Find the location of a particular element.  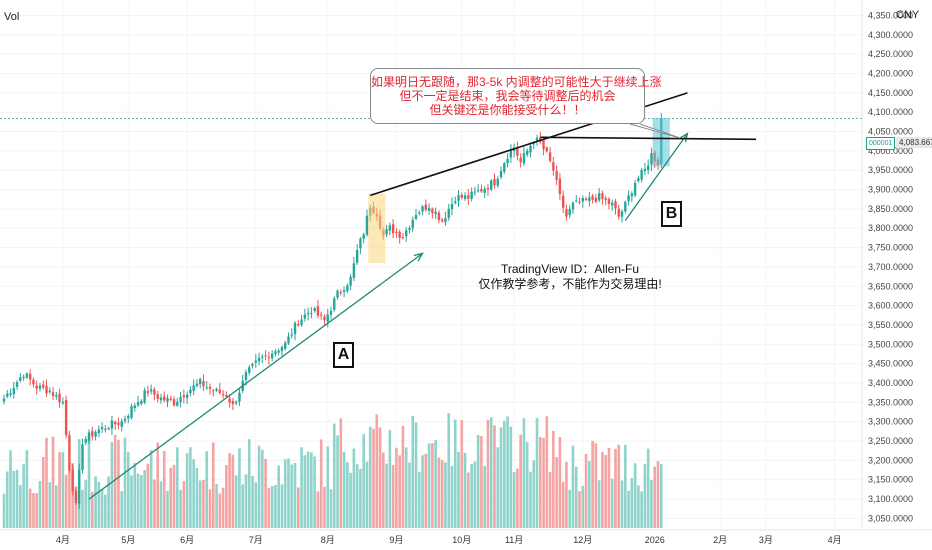

y-tick-label: 4,200.0000 is located at coordinates (890, 74).